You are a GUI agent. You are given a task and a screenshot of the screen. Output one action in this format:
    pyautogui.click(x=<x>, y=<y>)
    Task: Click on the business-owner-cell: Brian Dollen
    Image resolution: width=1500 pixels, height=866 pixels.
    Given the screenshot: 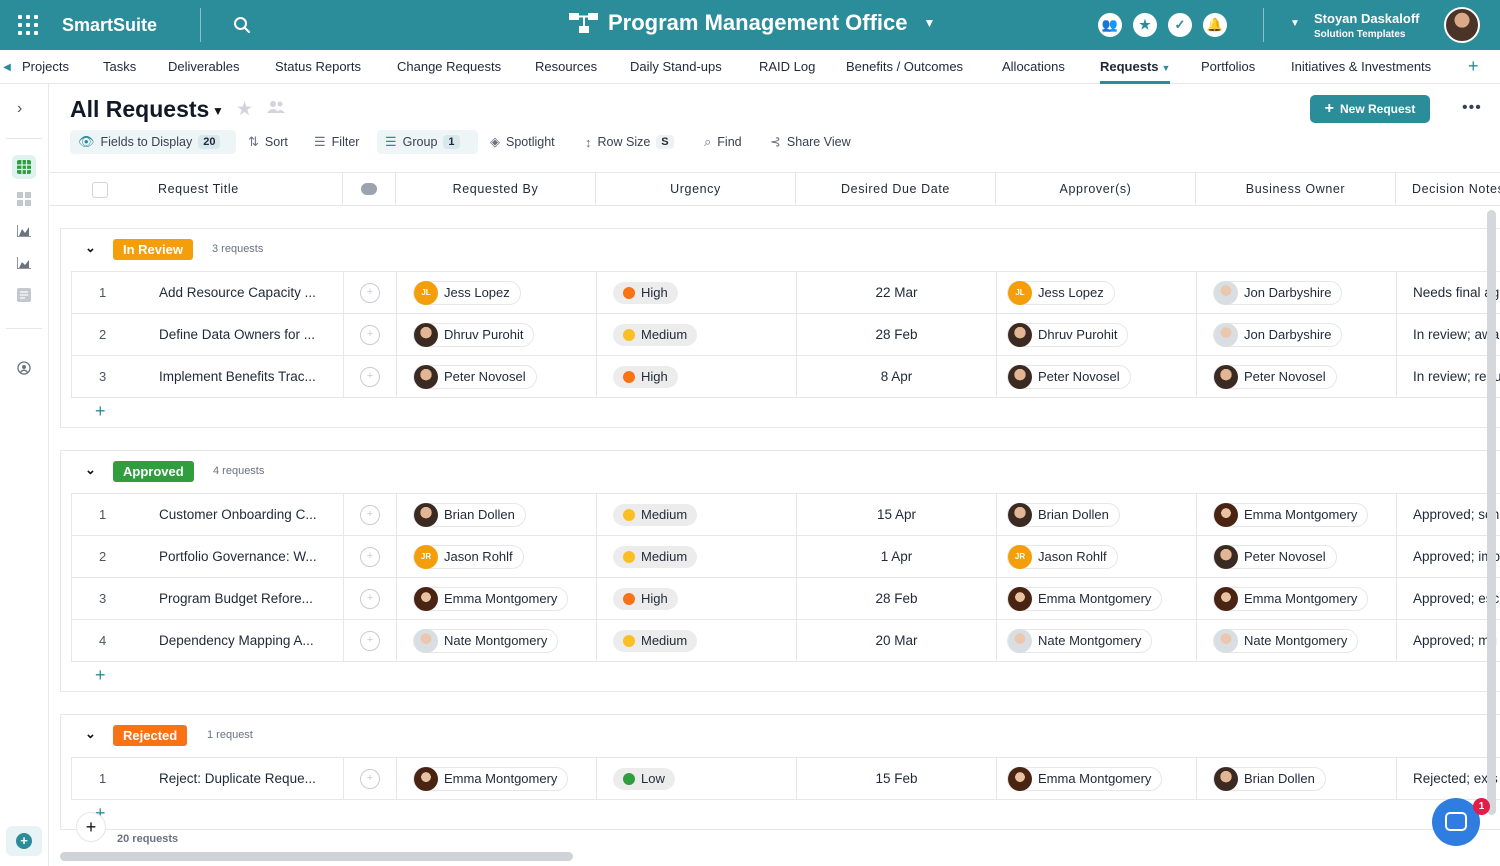 What is the action you would take?
    pyautogui.click(x=1297, y=778)
    